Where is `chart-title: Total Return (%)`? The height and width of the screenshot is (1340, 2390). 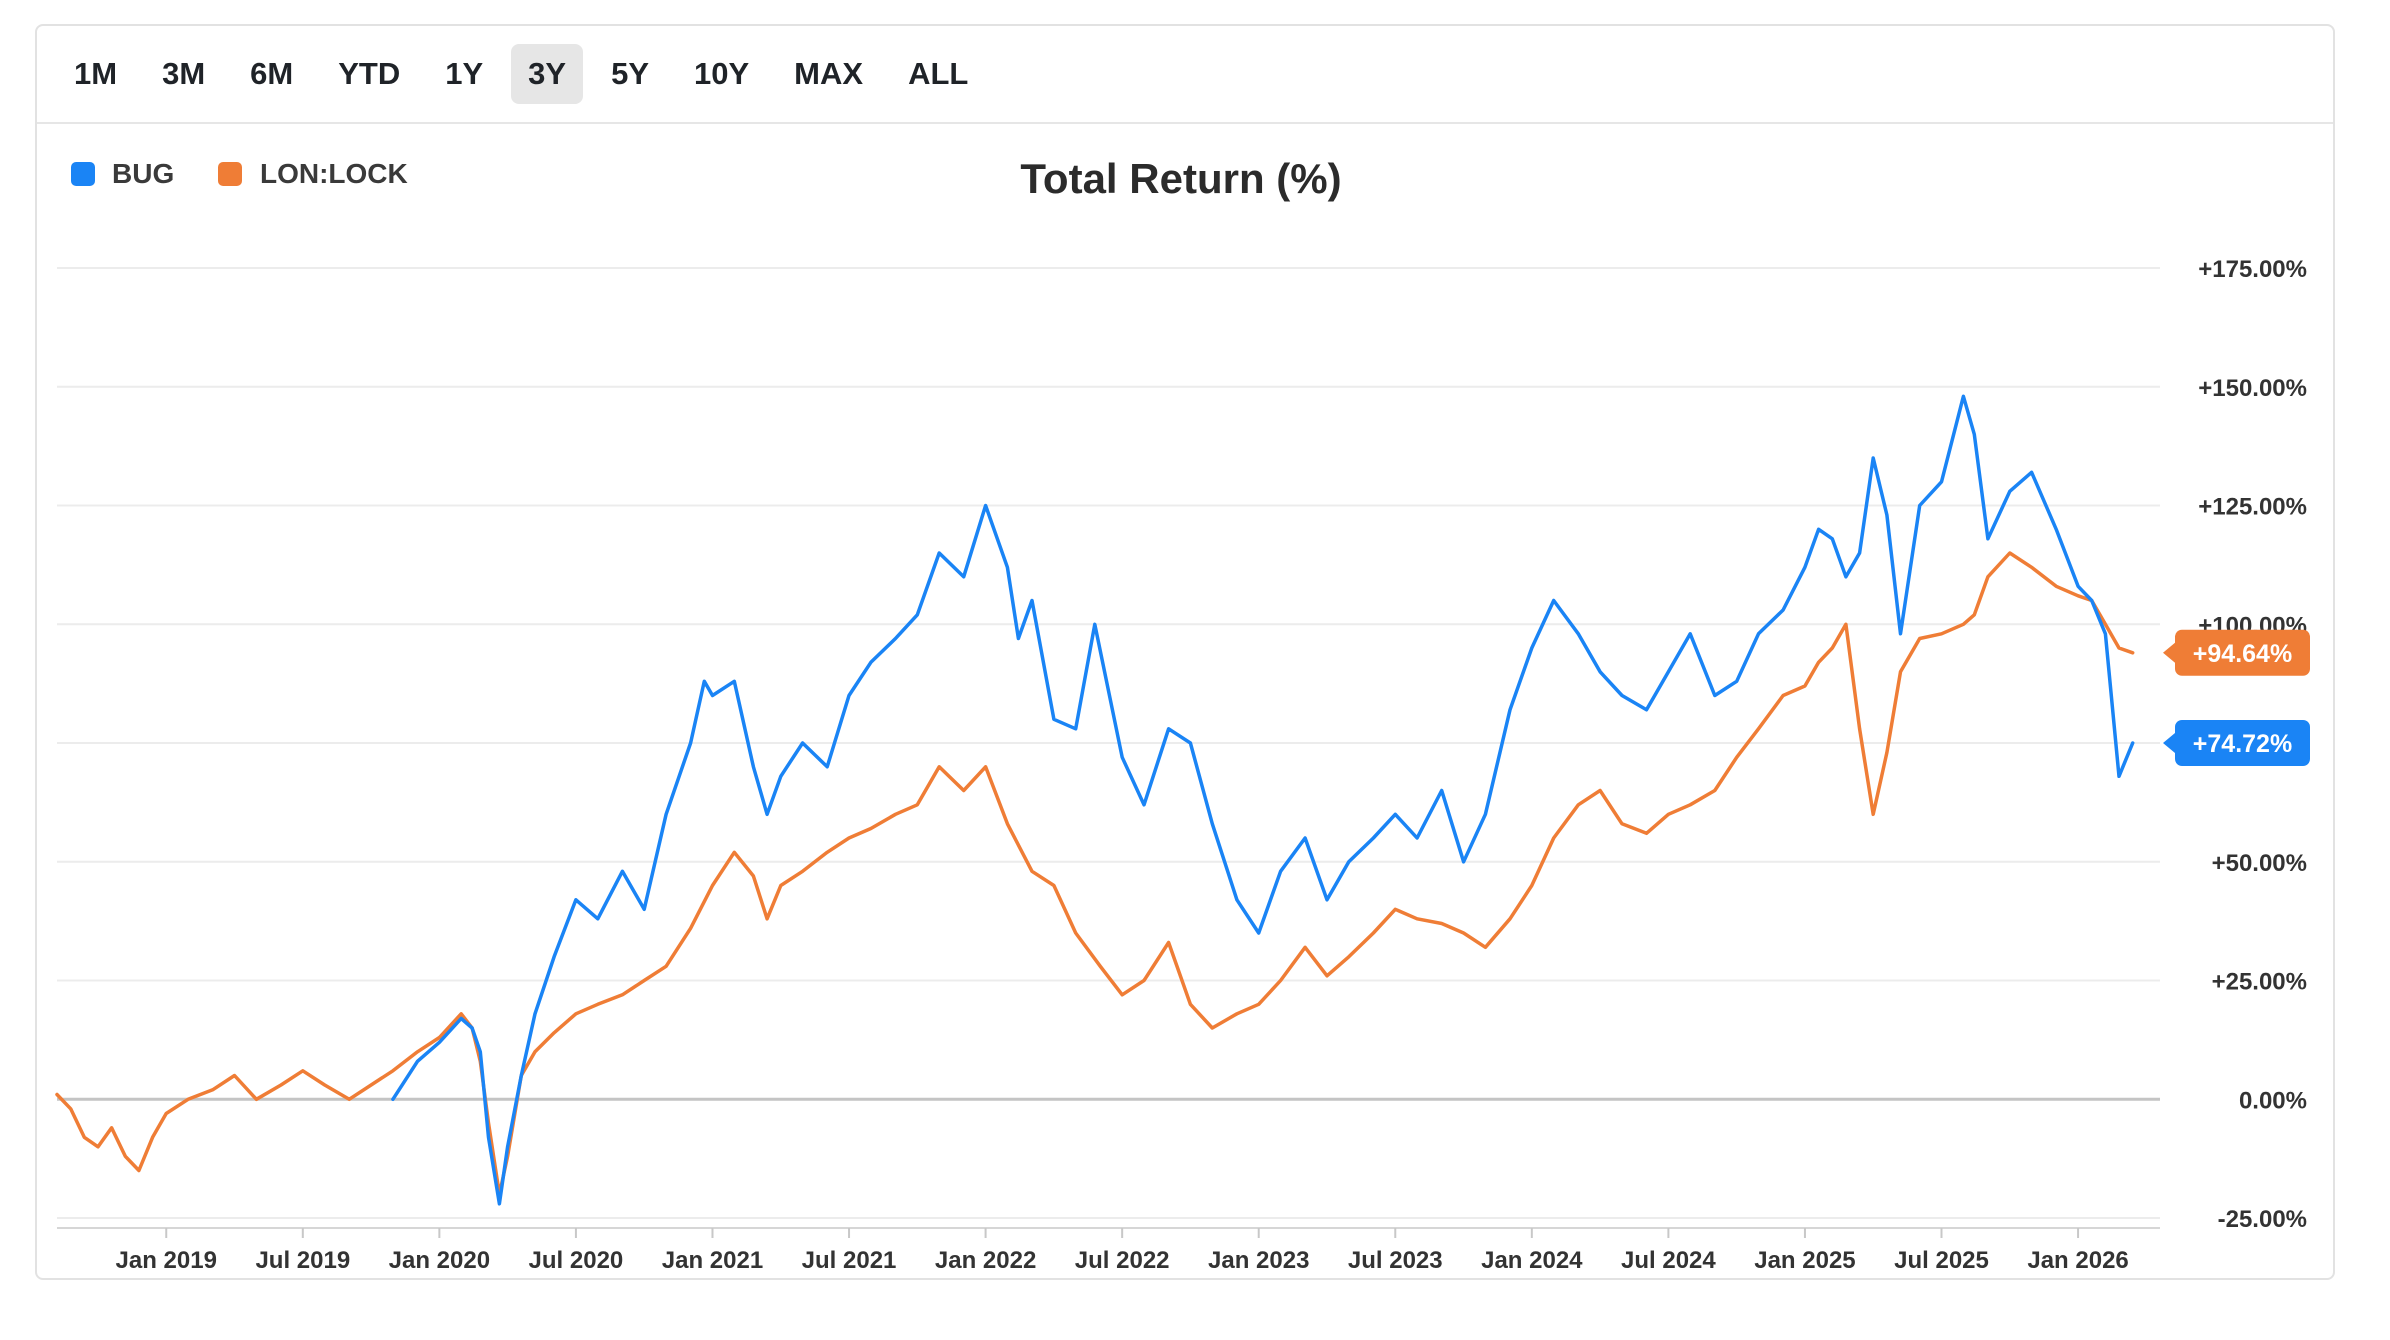
chart-title: Total Return (%) is located at coordinates (1180, 178).